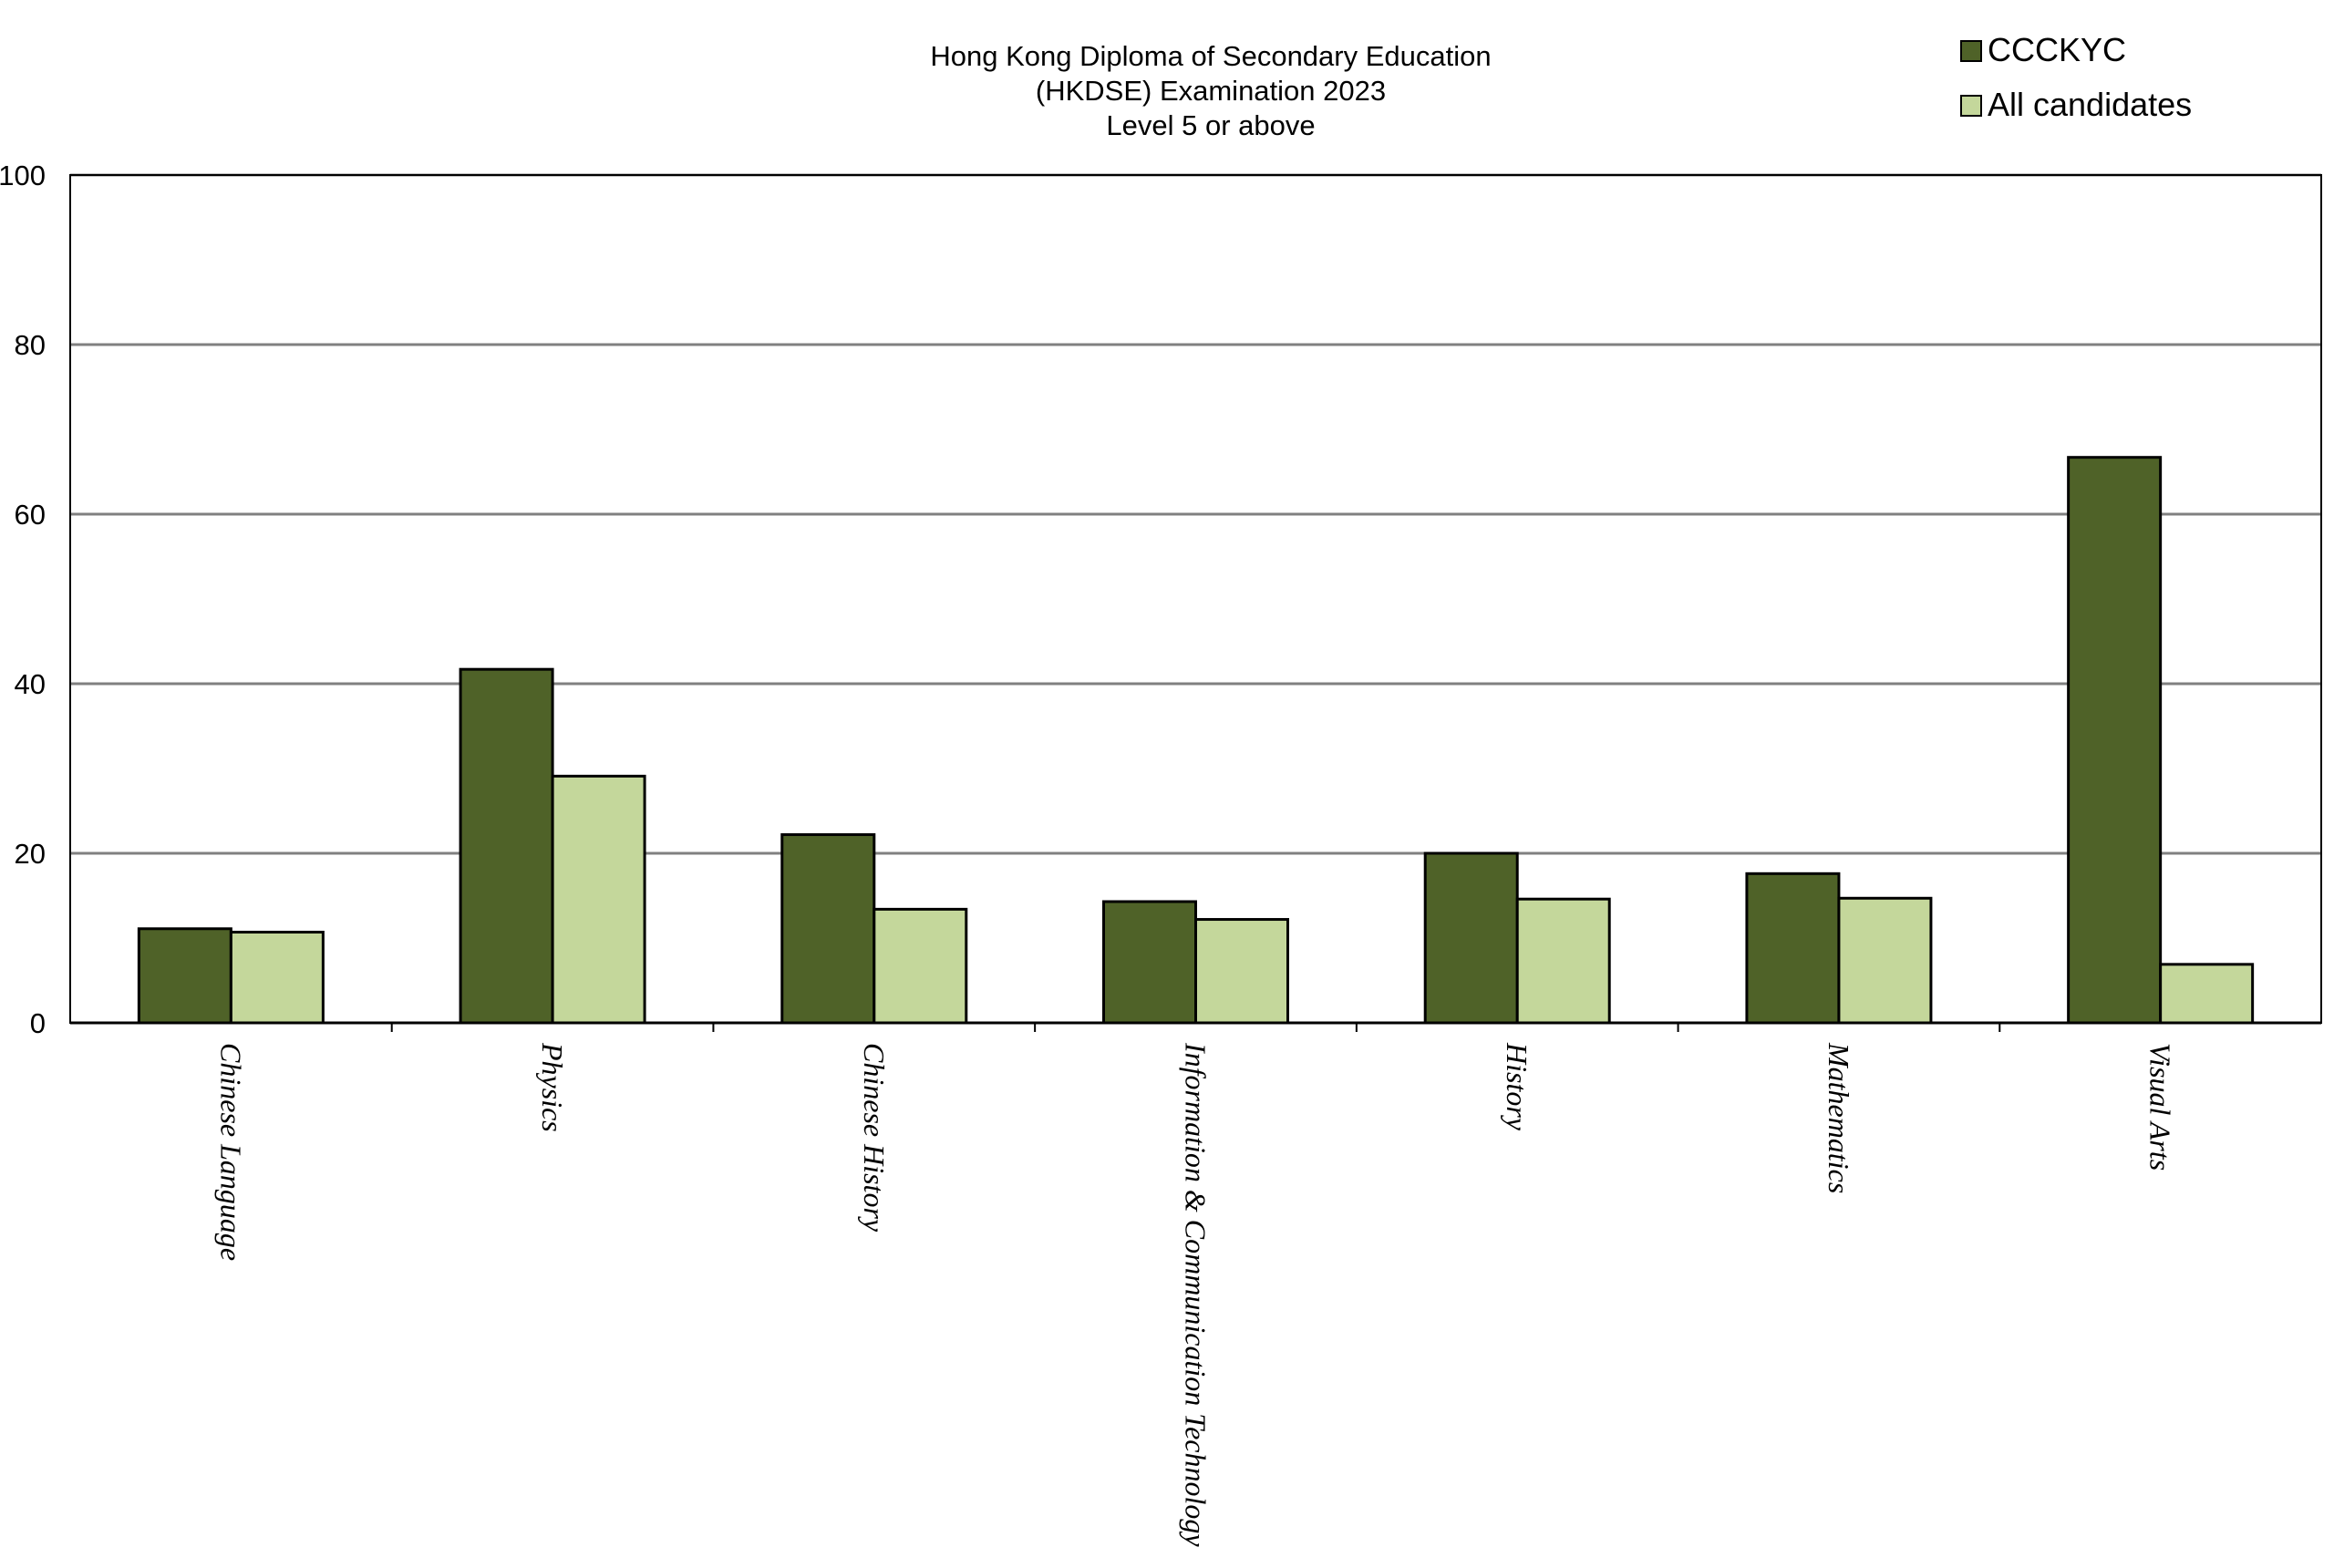  I want to click on y-tick-label: 20, so click(30, 854).